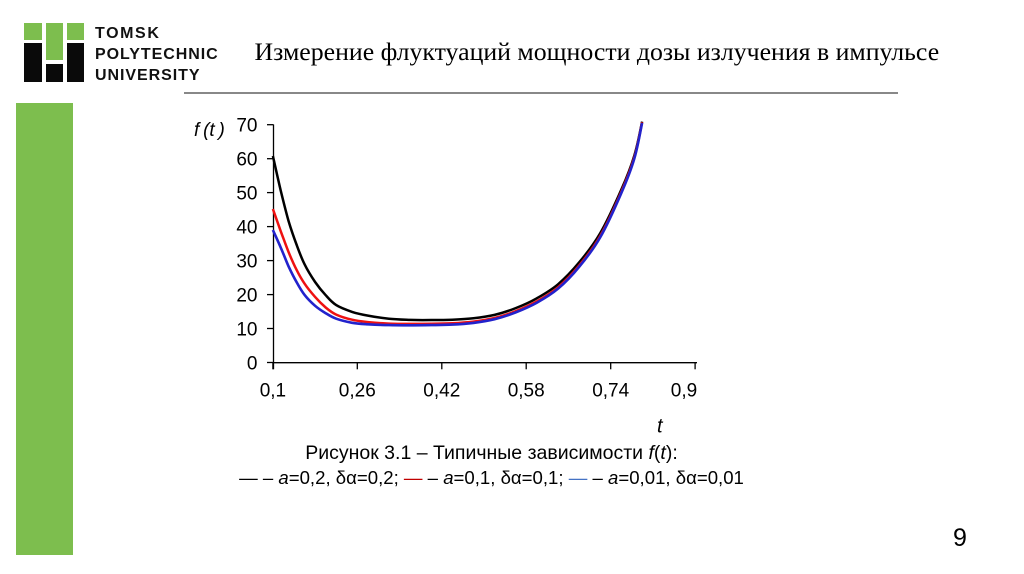 The height and width of the screenshot is (574, 1024). Describe the element at coordinates (246, 295) in the screenshot. I see `svg-text: 20` at that location.